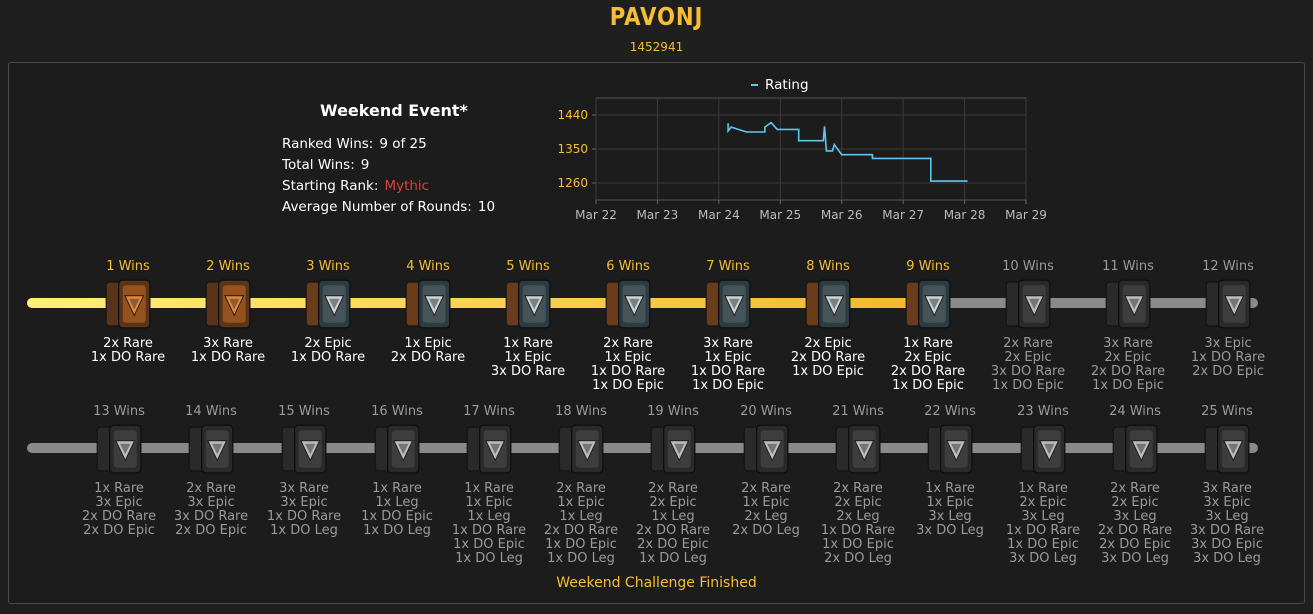  What do you see at coordinates (403, 144) in the screenshot?
I see `stat-value: 9 of 25` at bounding box center [403, 144].